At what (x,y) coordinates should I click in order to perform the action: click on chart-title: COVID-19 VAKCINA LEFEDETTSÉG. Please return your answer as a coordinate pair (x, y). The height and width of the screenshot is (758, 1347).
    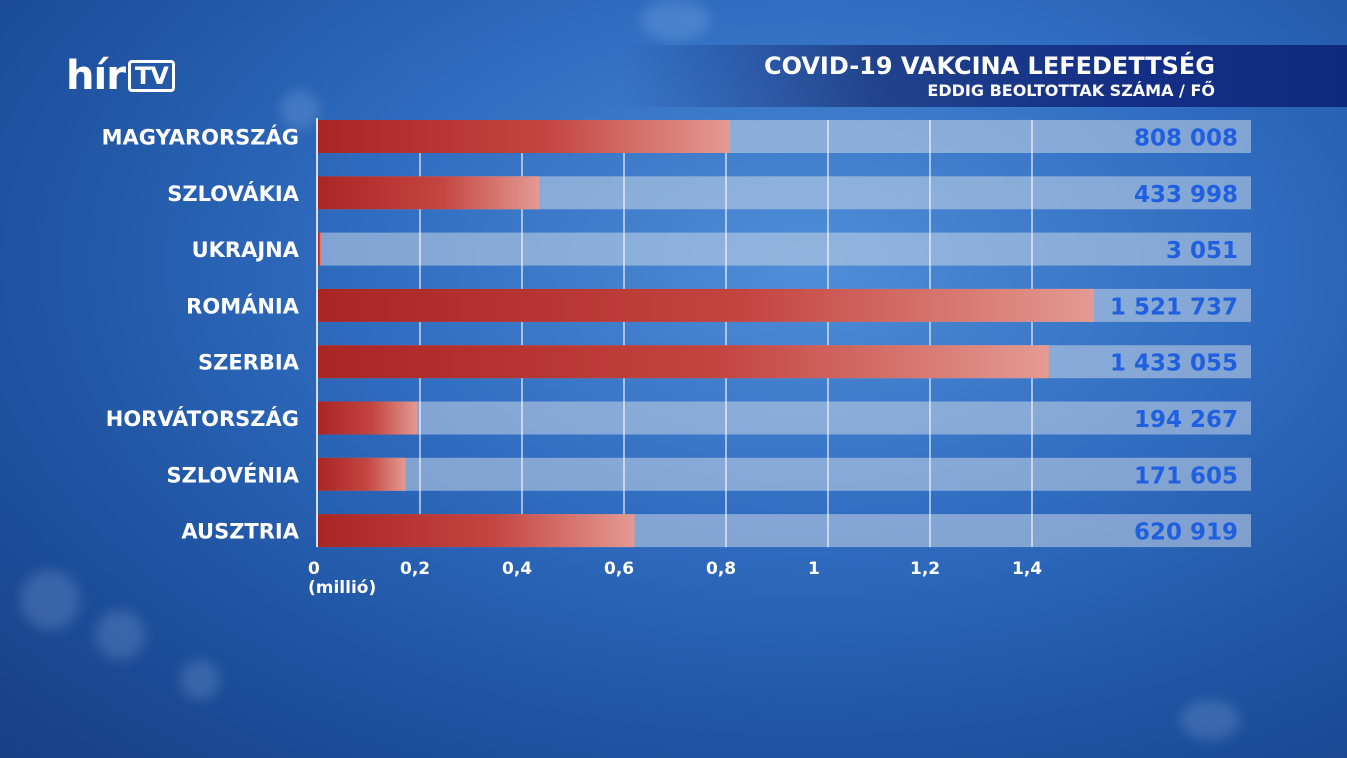
    Looking at the image, I should click on (989, 66).